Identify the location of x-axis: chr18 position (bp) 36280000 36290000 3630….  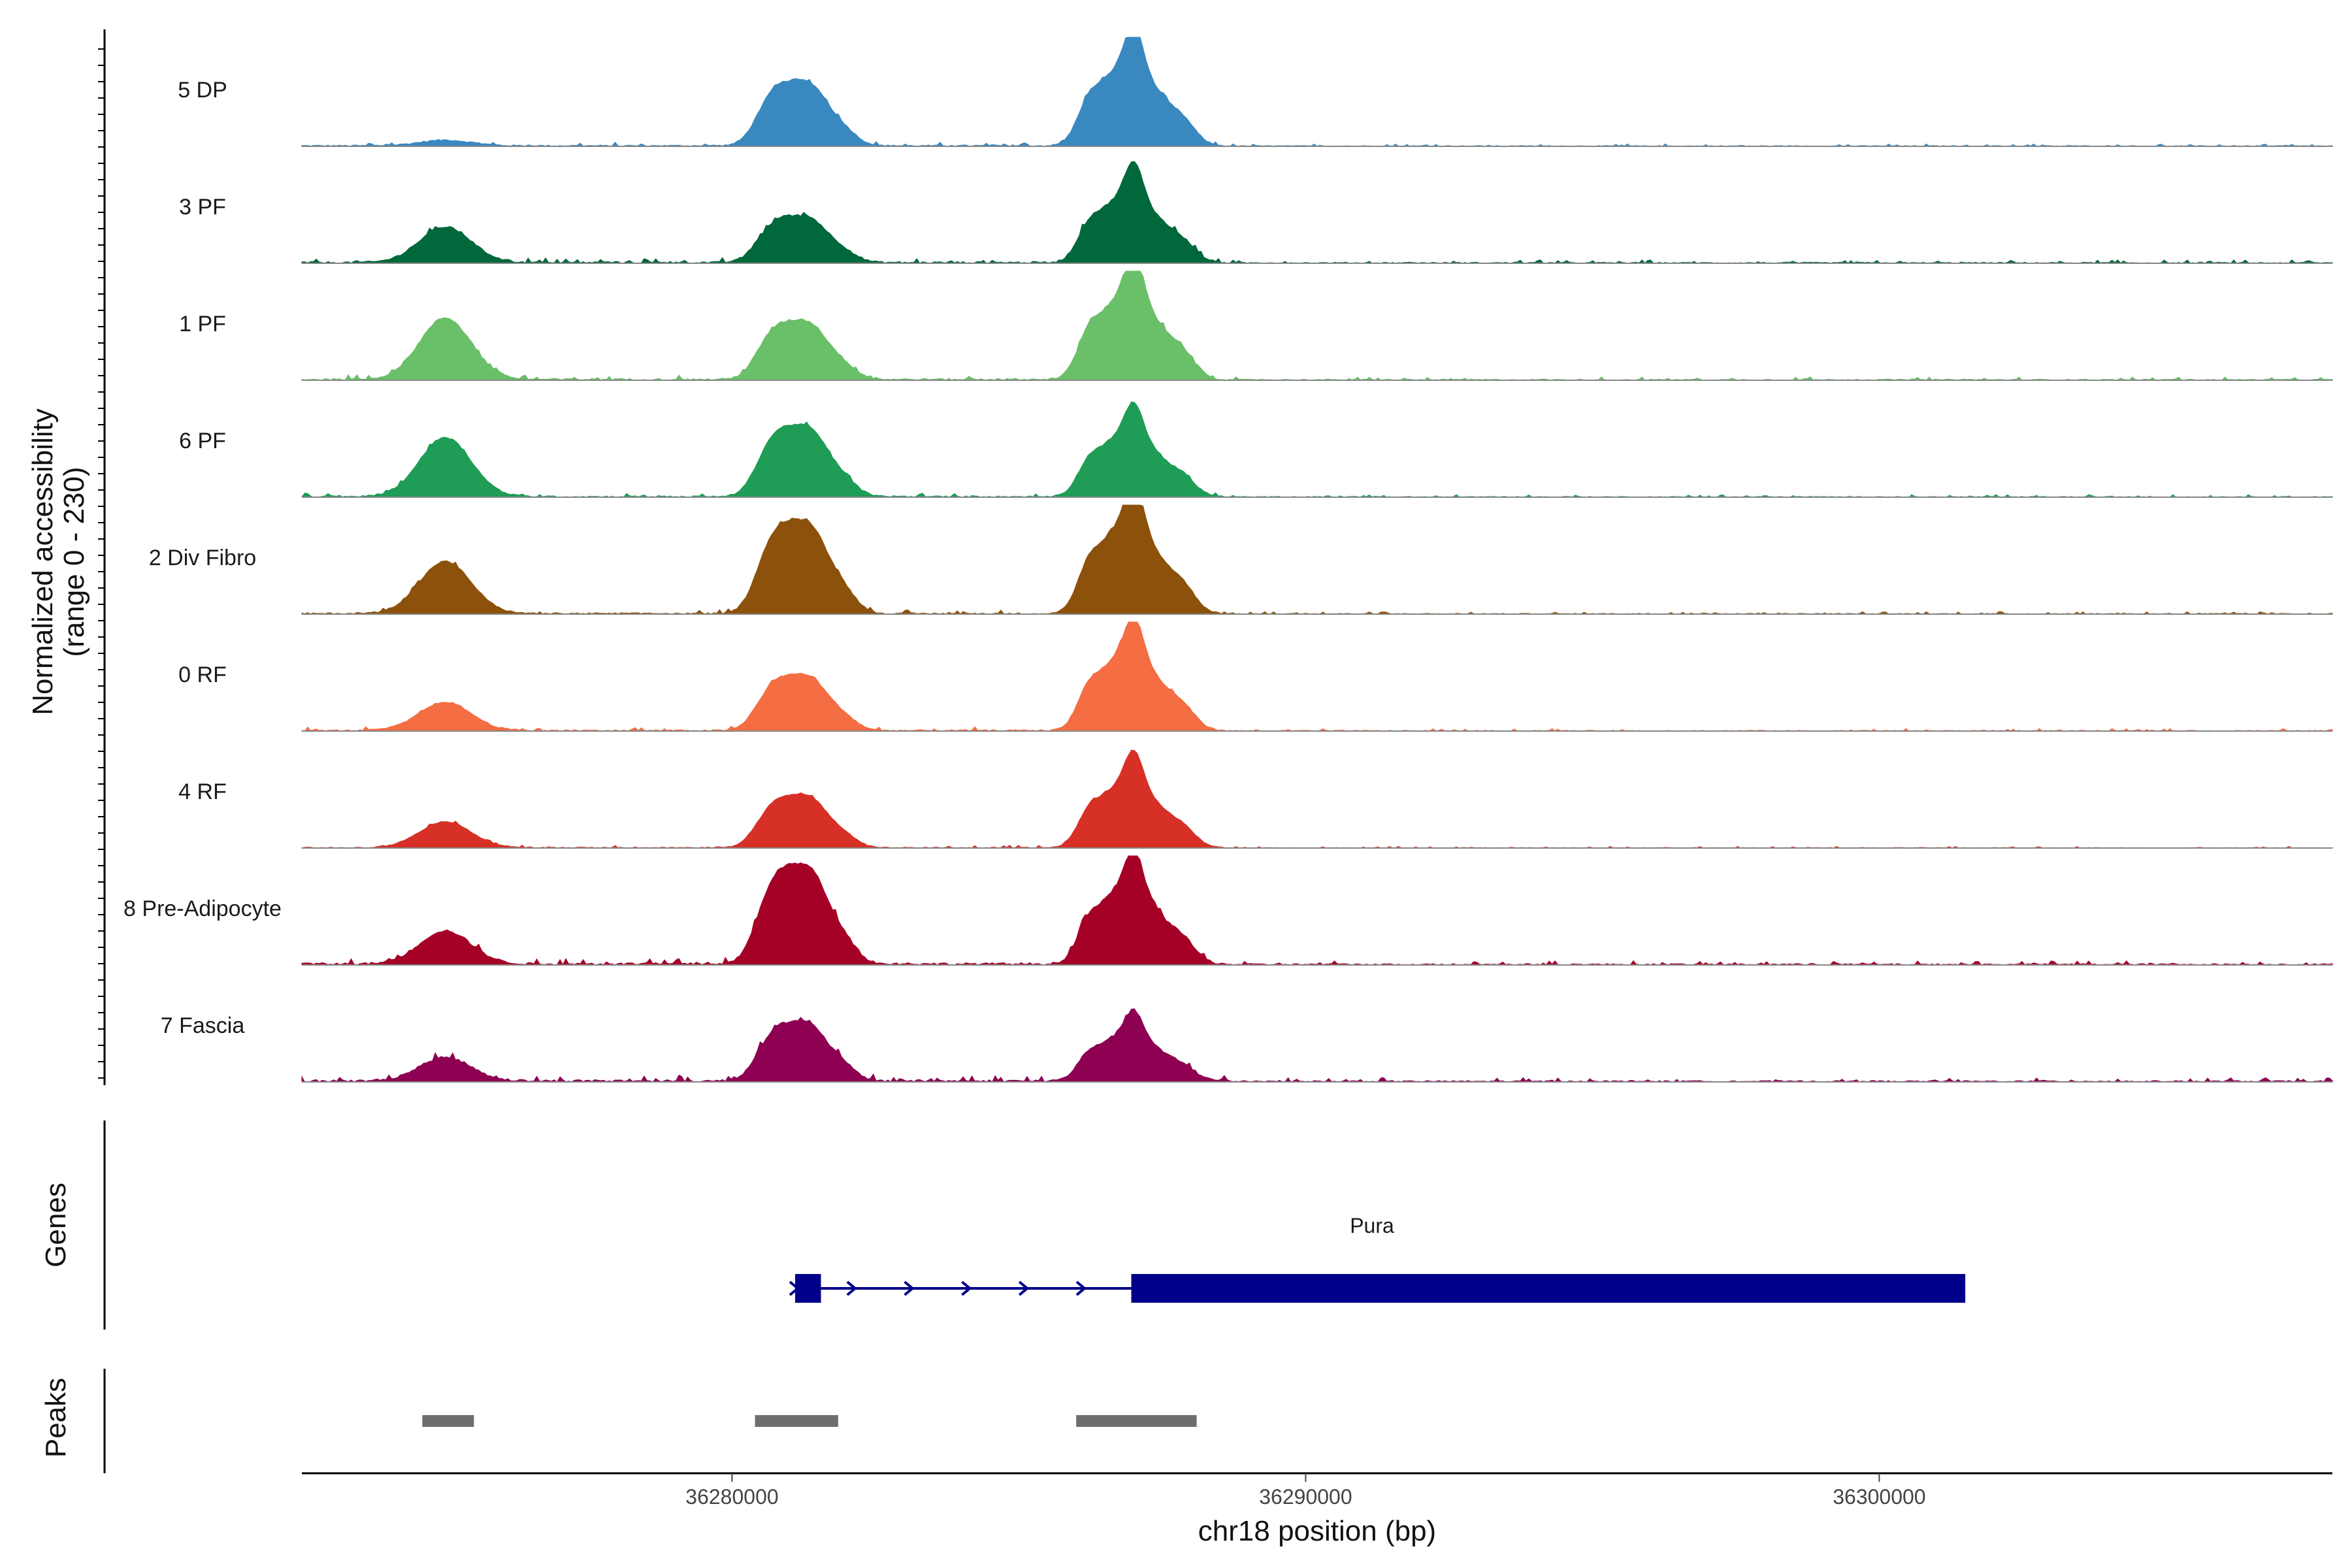
(1317, 1509).